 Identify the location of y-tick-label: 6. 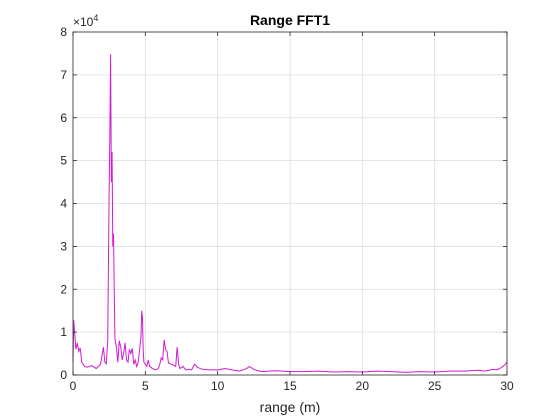
(63, 118).